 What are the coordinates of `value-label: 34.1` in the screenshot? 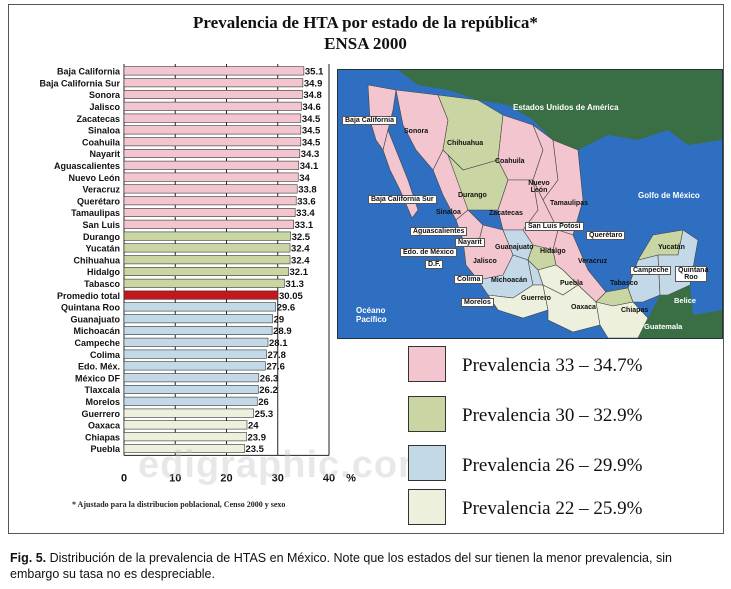 It's located at (309, 166).